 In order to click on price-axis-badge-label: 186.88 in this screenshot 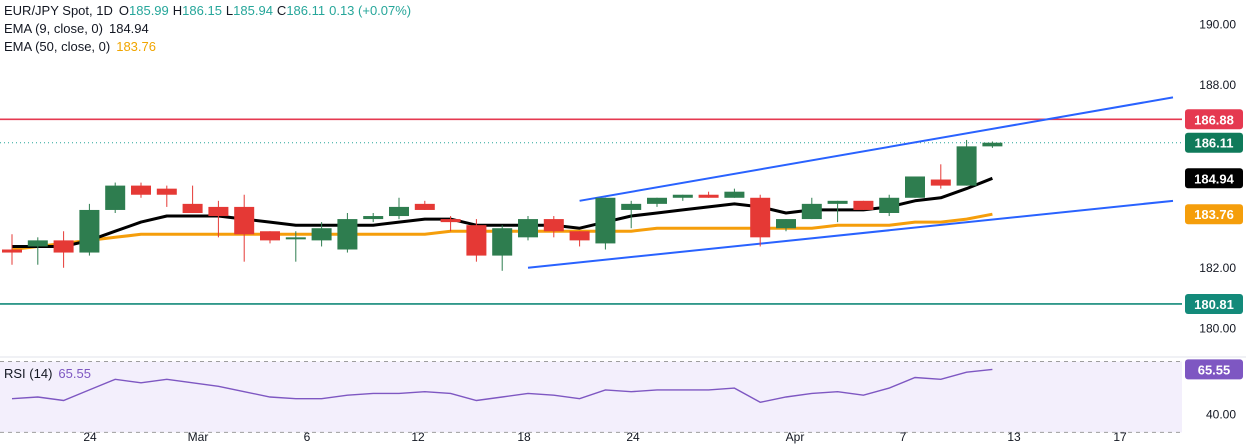, I will do `click(1214, 119)`.